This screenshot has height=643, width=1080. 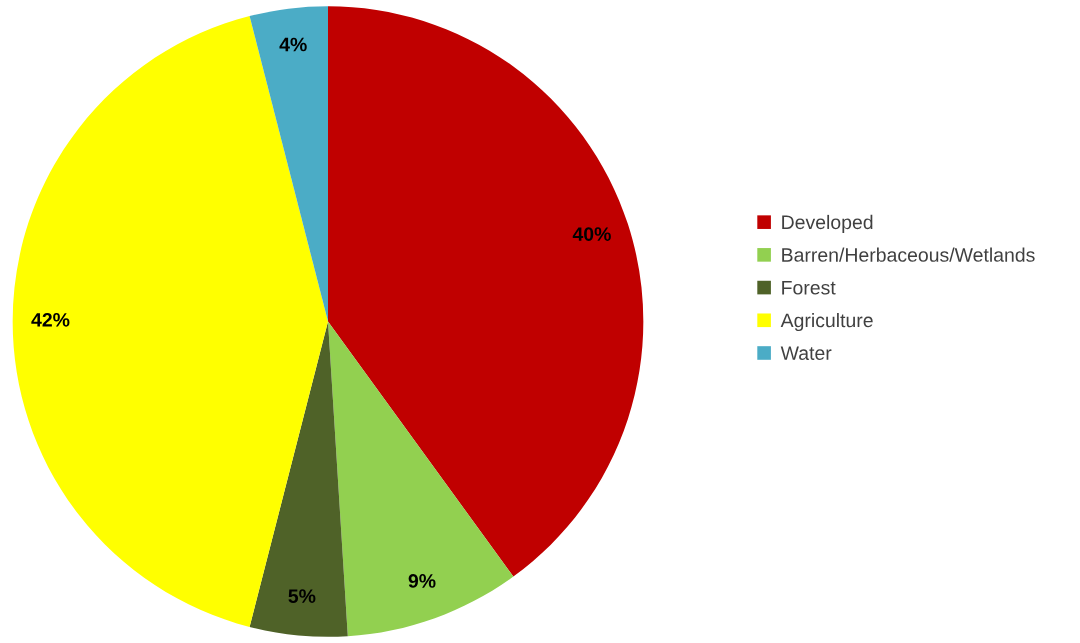 What do you see at coordinates (293, 44) in the screenshot?
I see `data-label: 4%` at bounding box center [293, 44].